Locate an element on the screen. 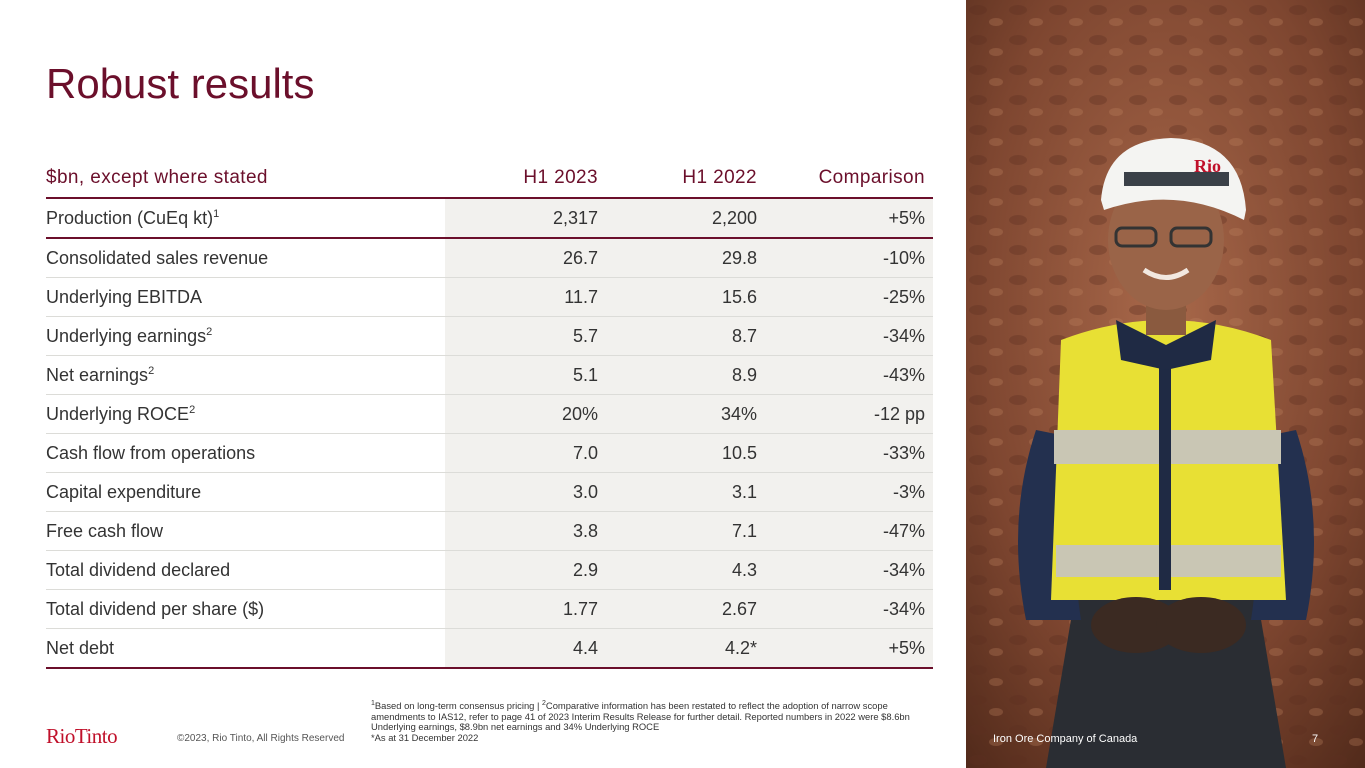 Image resolution: width=1365 pixels, height=768 pixels. page-title: Robust results is located at coordinates (180, 83).